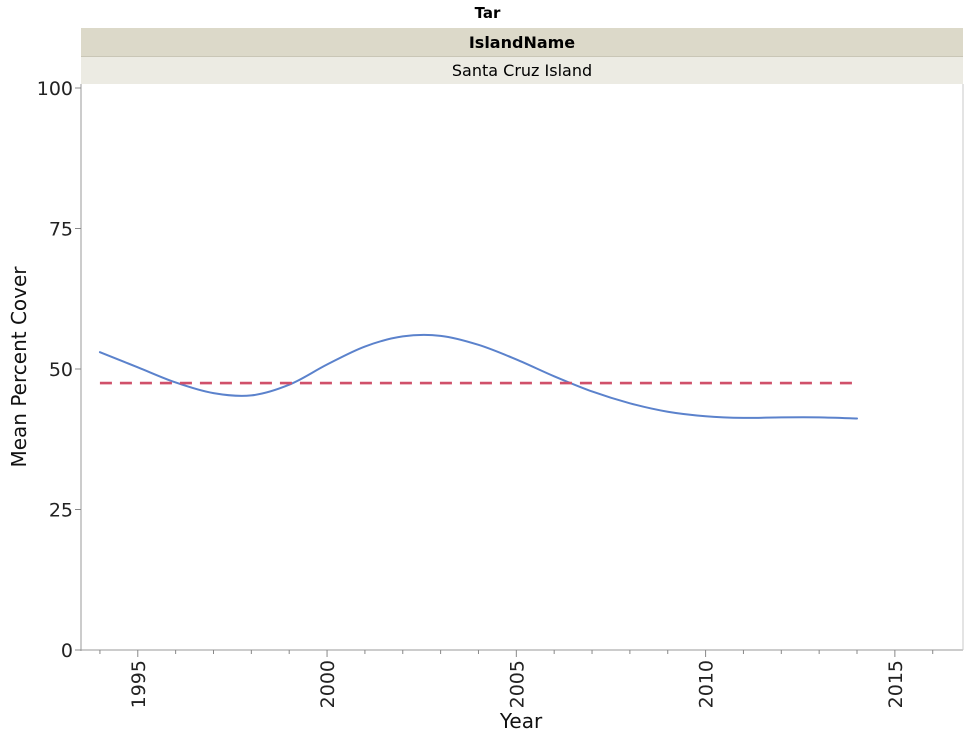  I want to click on y-tick-label: 75, so click(61, 230).